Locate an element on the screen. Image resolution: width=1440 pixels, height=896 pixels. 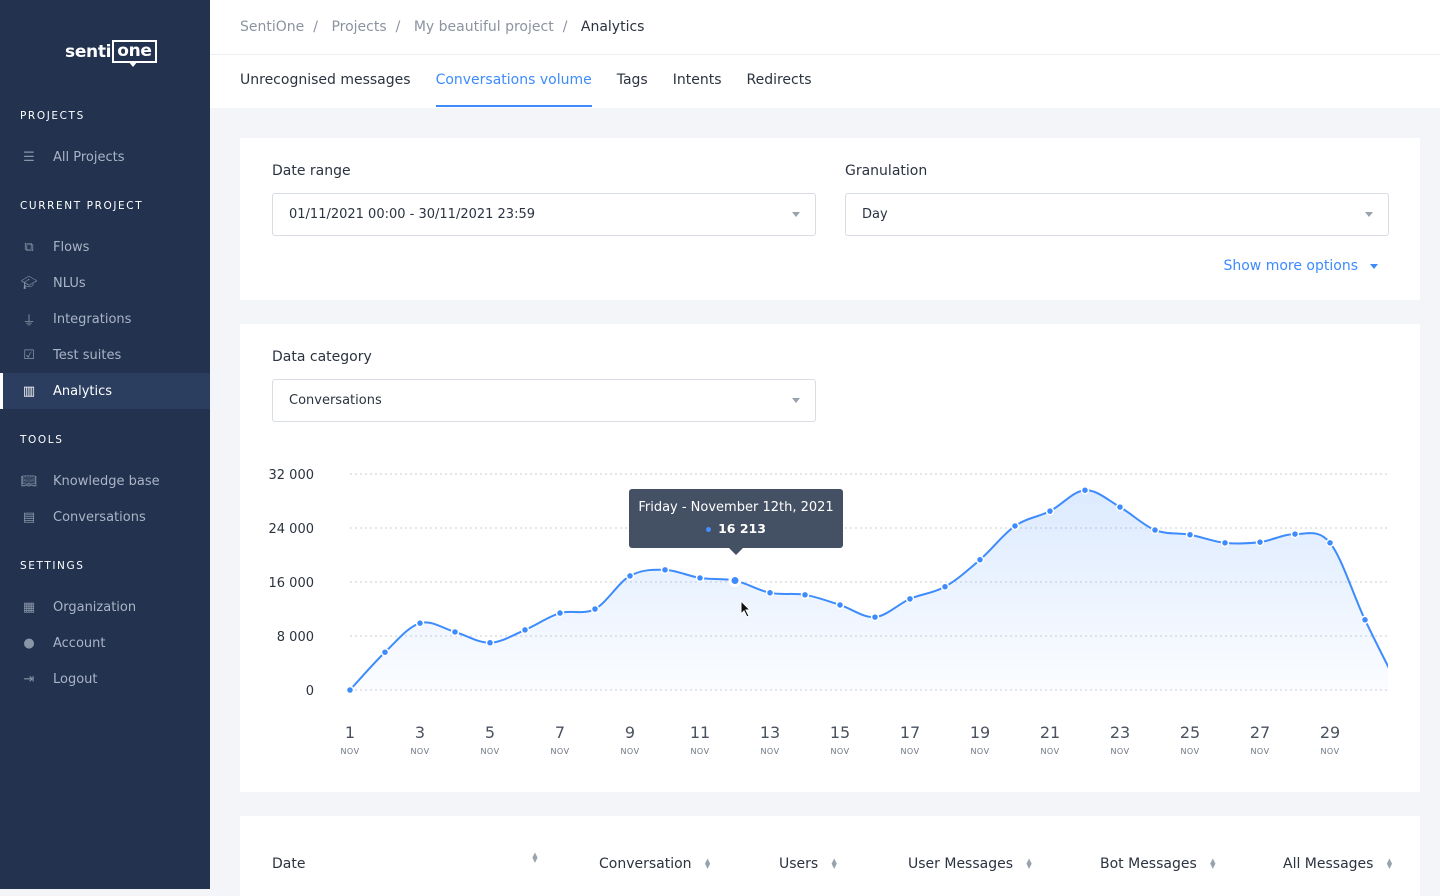
breadcrumb-projects: Projects is located at coordinates (359, 27).